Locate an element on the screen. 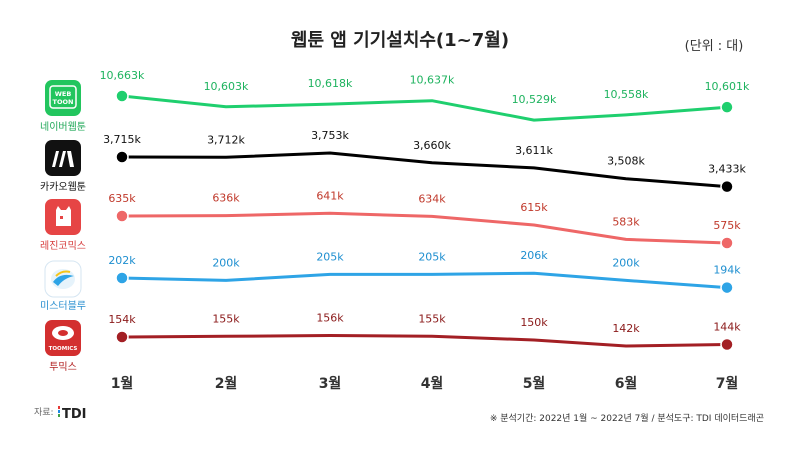 This screenshot has width=800, height=451. data-label: 194k is located at coordinates (727, 270).